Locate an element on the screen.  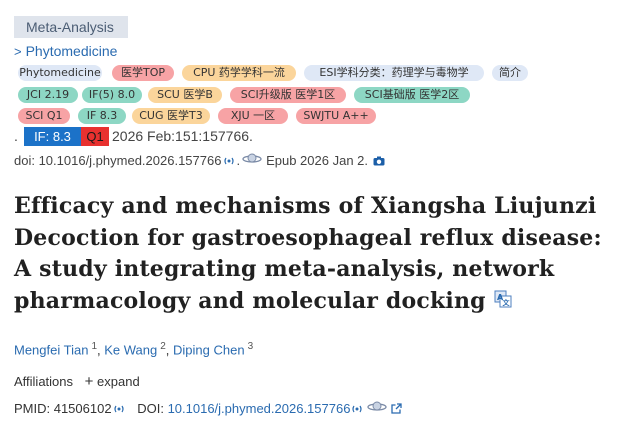
svg-text: 文 is located at coordinates (506, 302).